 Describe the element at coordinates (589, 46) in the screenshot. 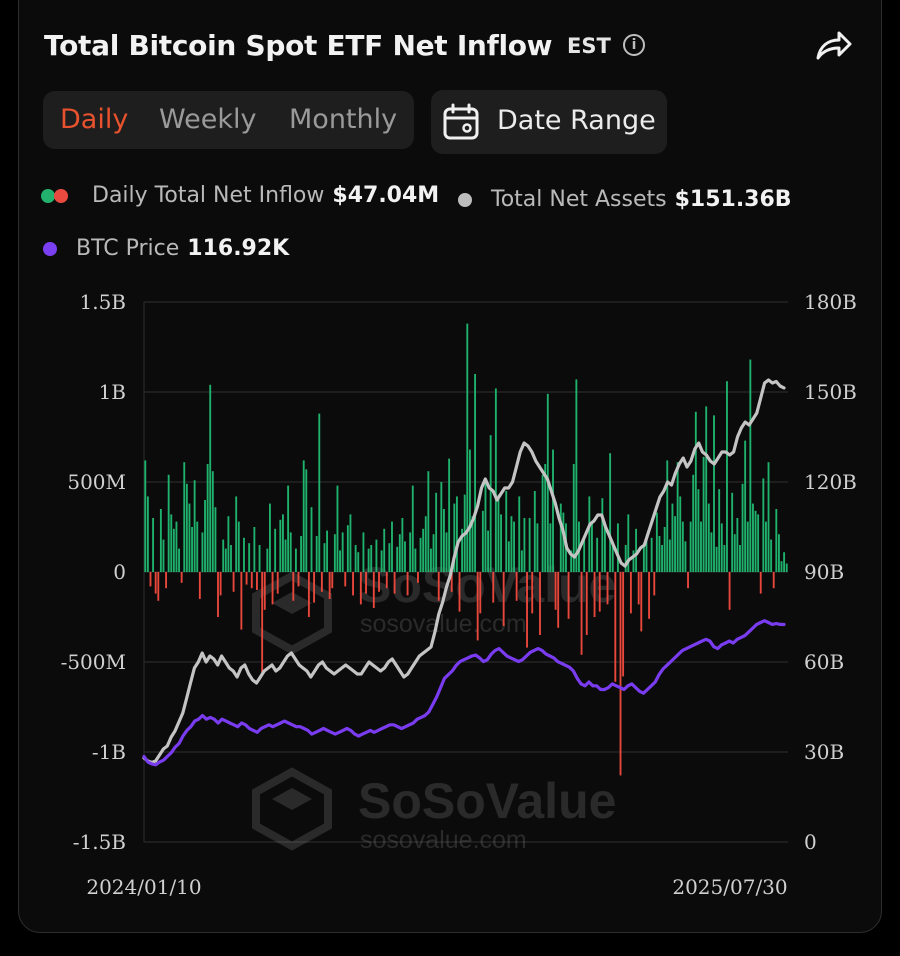

I see `timezone-label: EST` at that location.